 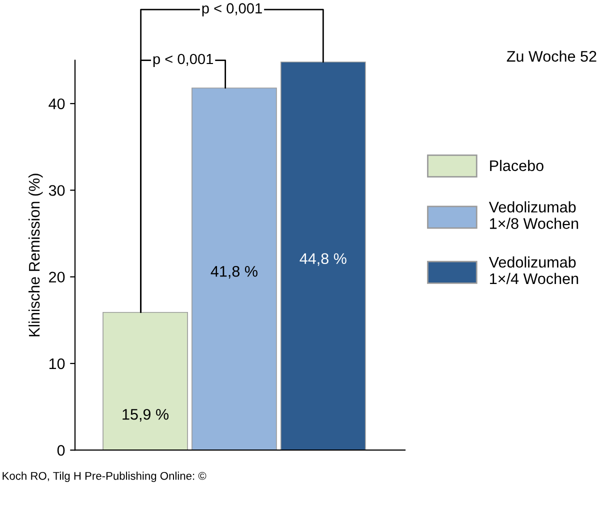 What do you see at coordinates (533, 270) in the screenshot?
I see `legend-label: Vedolizumab 1×/4 Wochen` at bounding box center [533, 270].